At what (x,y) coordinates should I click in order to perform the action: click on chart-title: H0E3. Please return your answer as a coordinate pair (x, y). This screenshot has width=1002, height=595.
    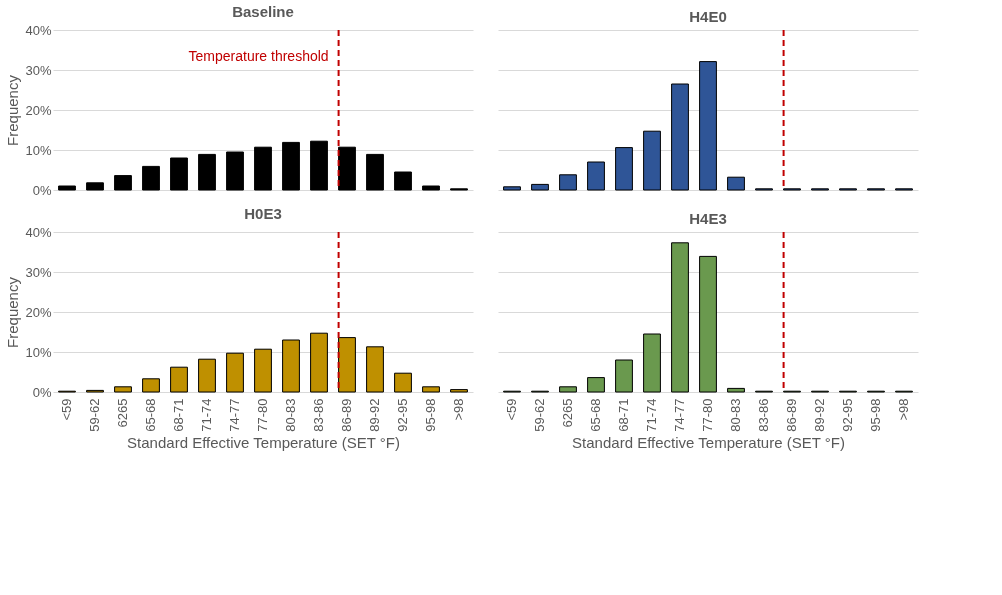
    Looking at the image, I should click on (263, 213).